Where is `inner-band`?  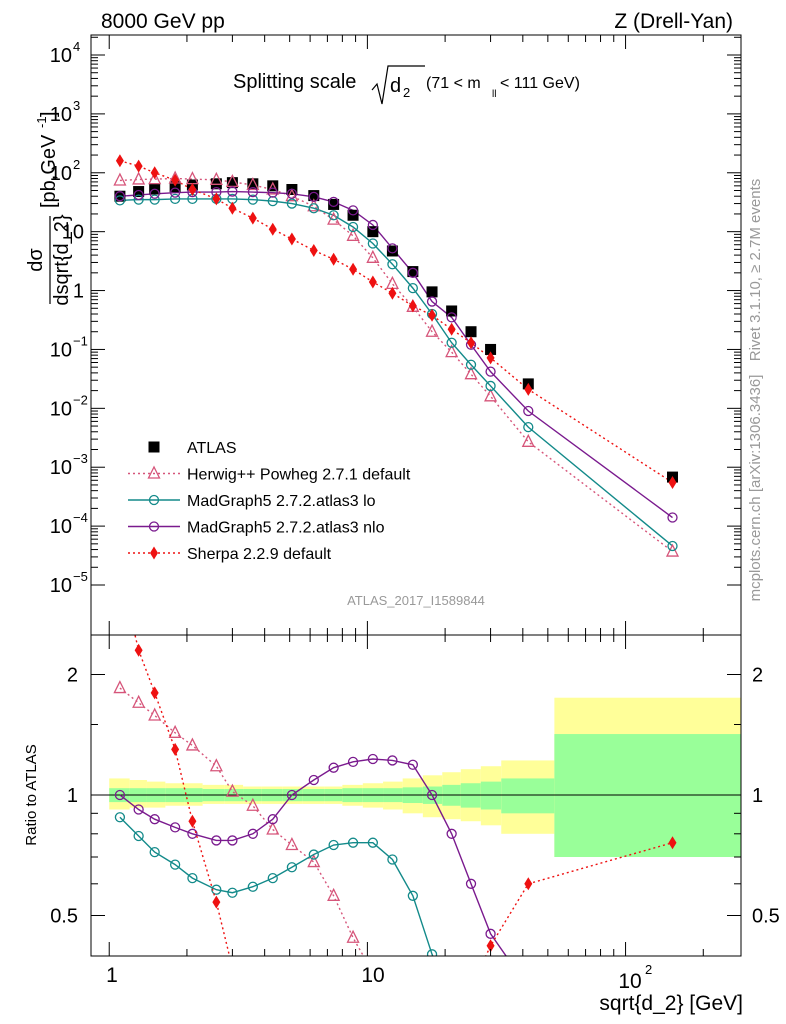 inner-band is located at coordinates (491, 795).